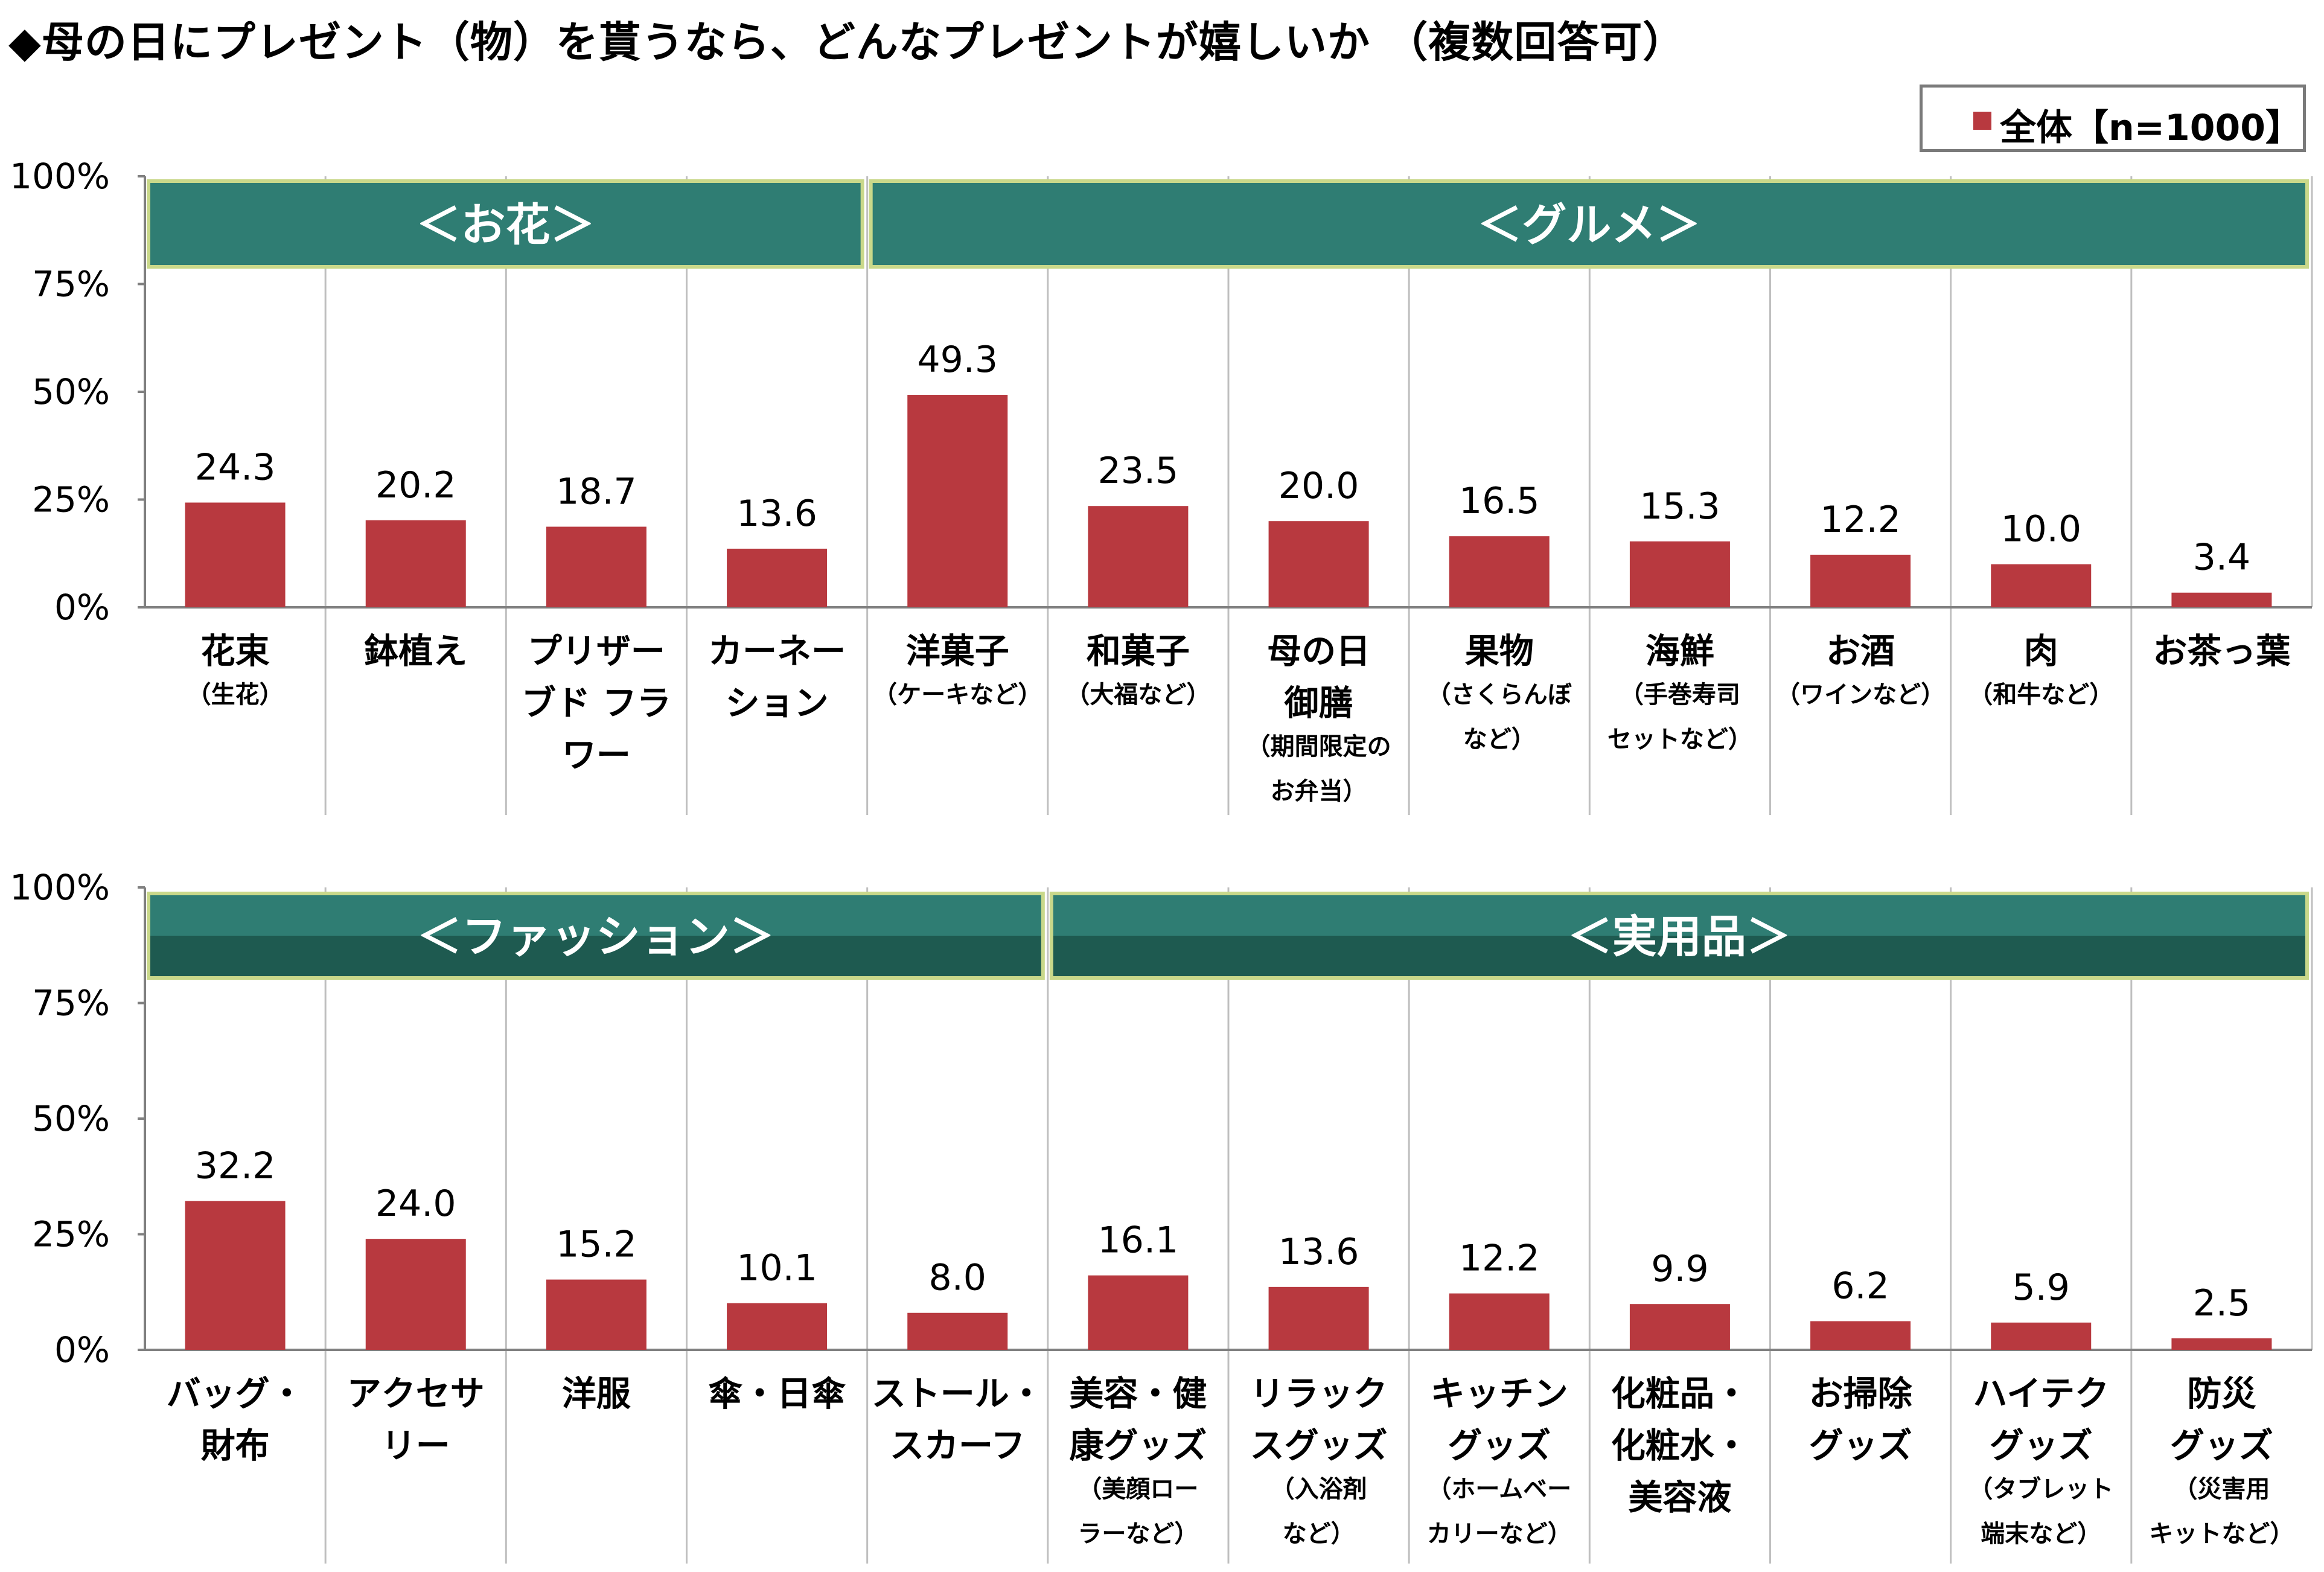  What do you see at coordinates (596, 1394) in the screenshot?
I see `category-label: 洋服` at bounding box center [596, 1394].